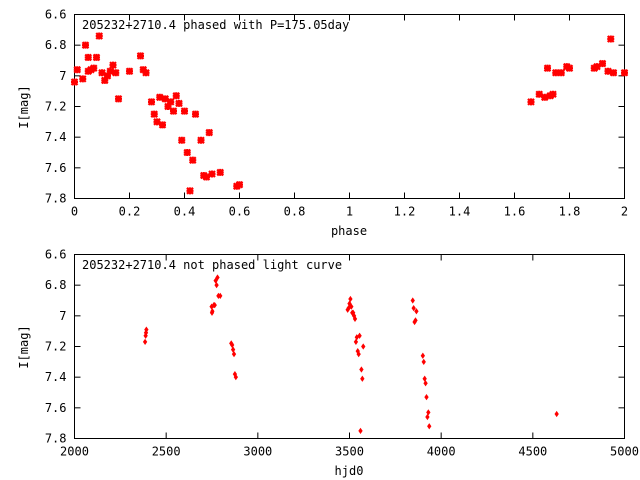 The width and height of the screenshot is (640, 480). I want to click on phased-y-tick-label: 7.8, so click(56, 199).